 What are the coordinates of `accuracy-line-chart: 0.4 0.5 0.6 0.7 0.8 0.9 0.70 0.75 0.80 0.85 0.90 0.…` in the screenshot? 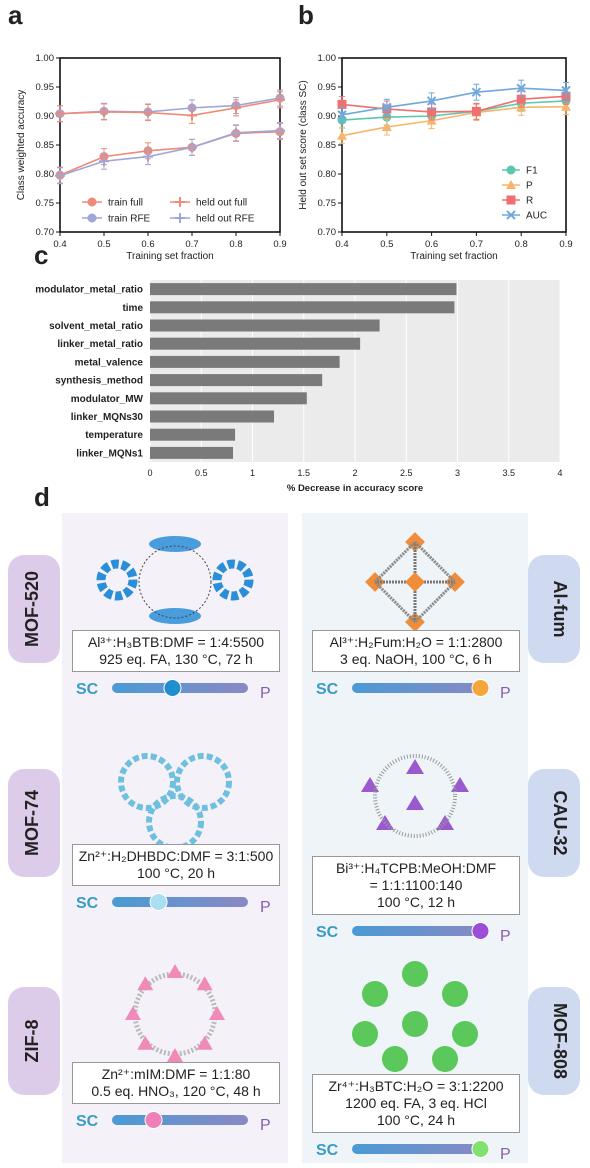 It's located at (151, 157).